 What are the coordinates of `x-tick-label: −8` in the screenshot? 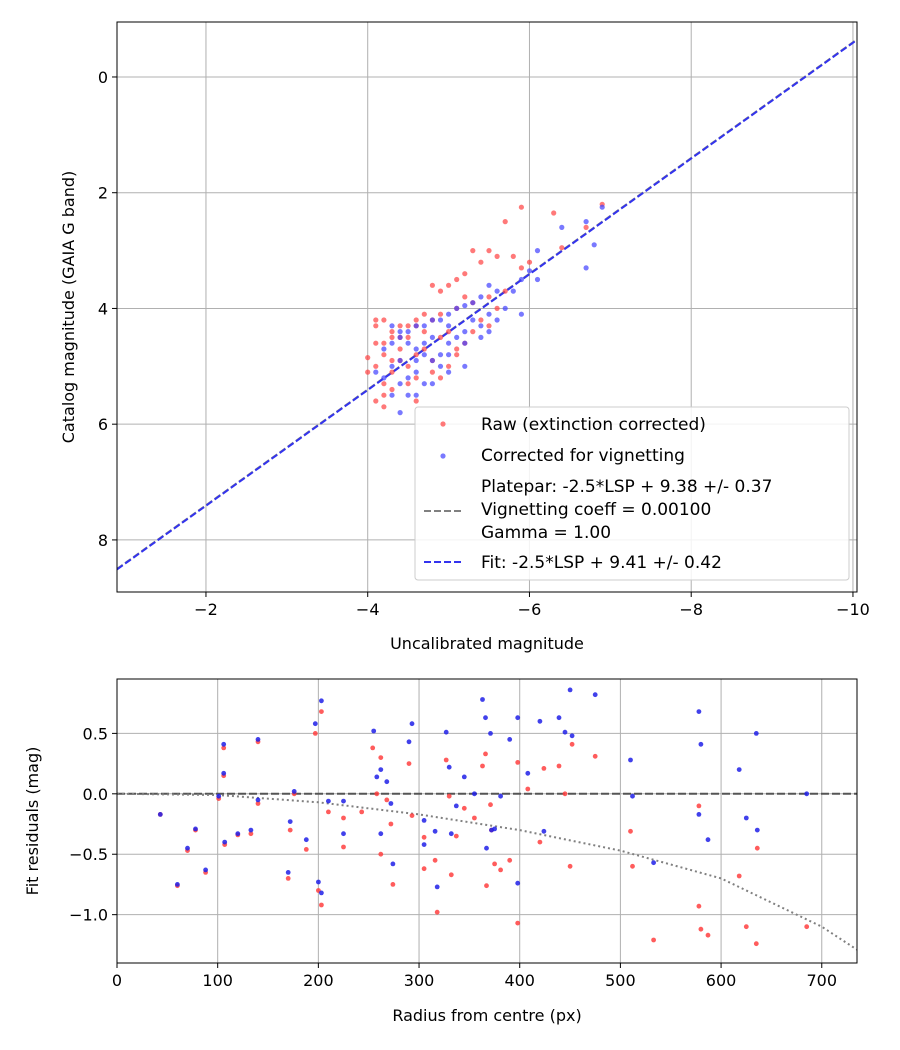 It's located at (691, 609).